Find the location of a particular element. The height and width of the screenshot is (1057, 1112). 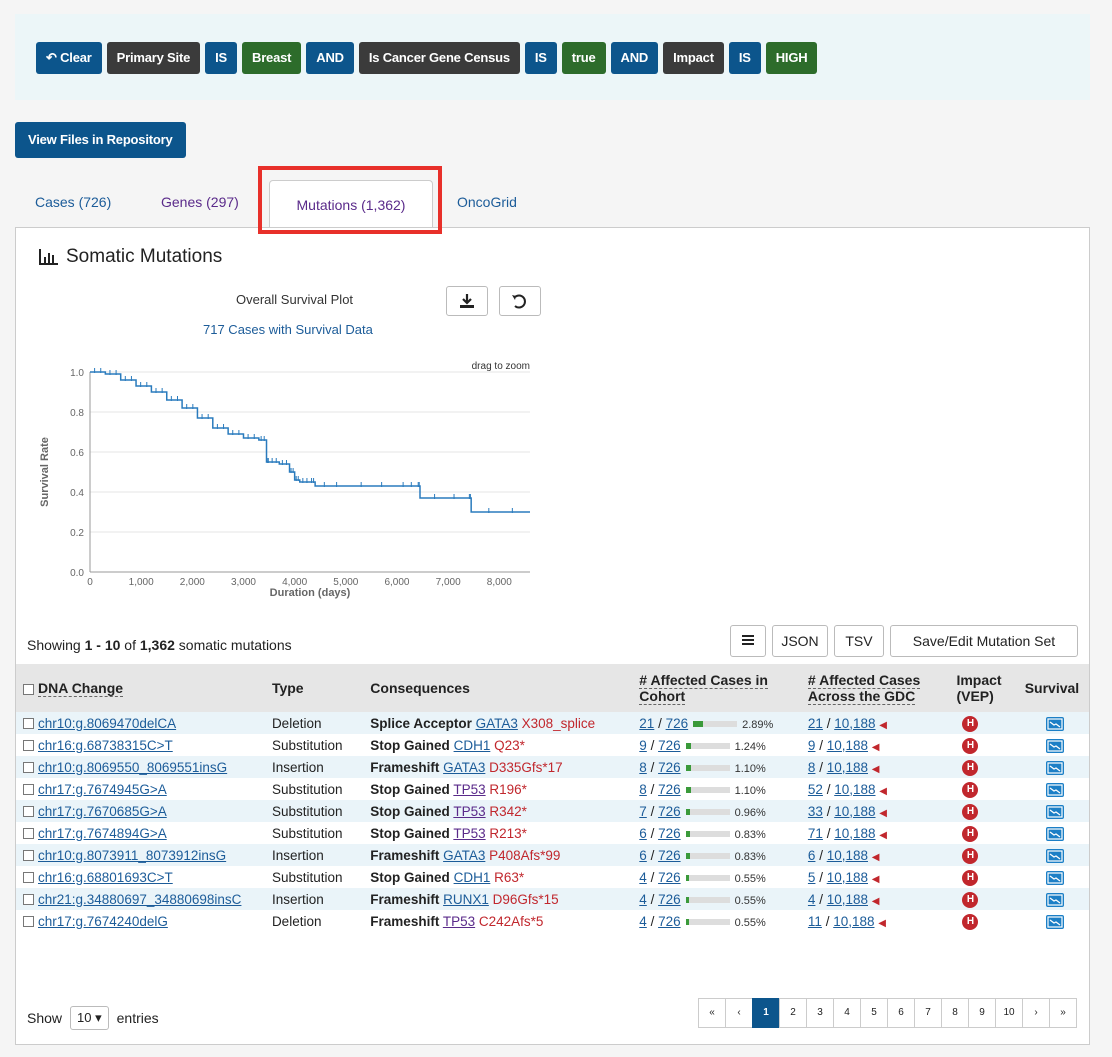

page-button: 5 is located at coordinates (874, 1013).